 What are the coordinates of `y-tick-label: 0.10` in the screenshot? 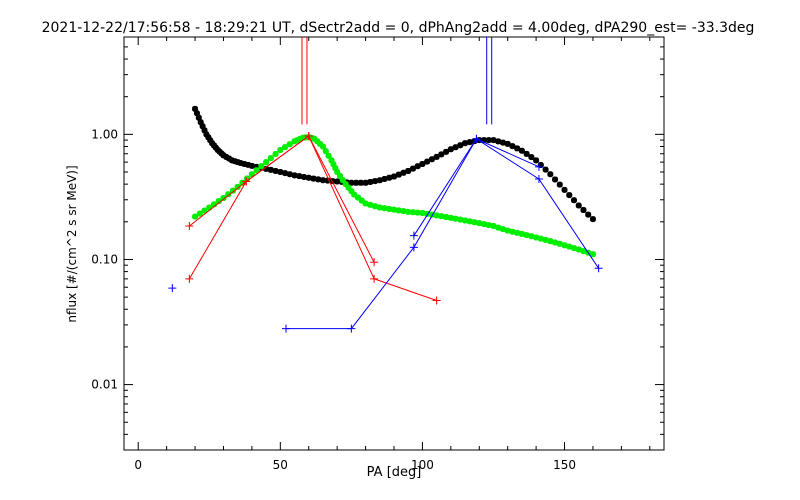 It's located at (104, 259).